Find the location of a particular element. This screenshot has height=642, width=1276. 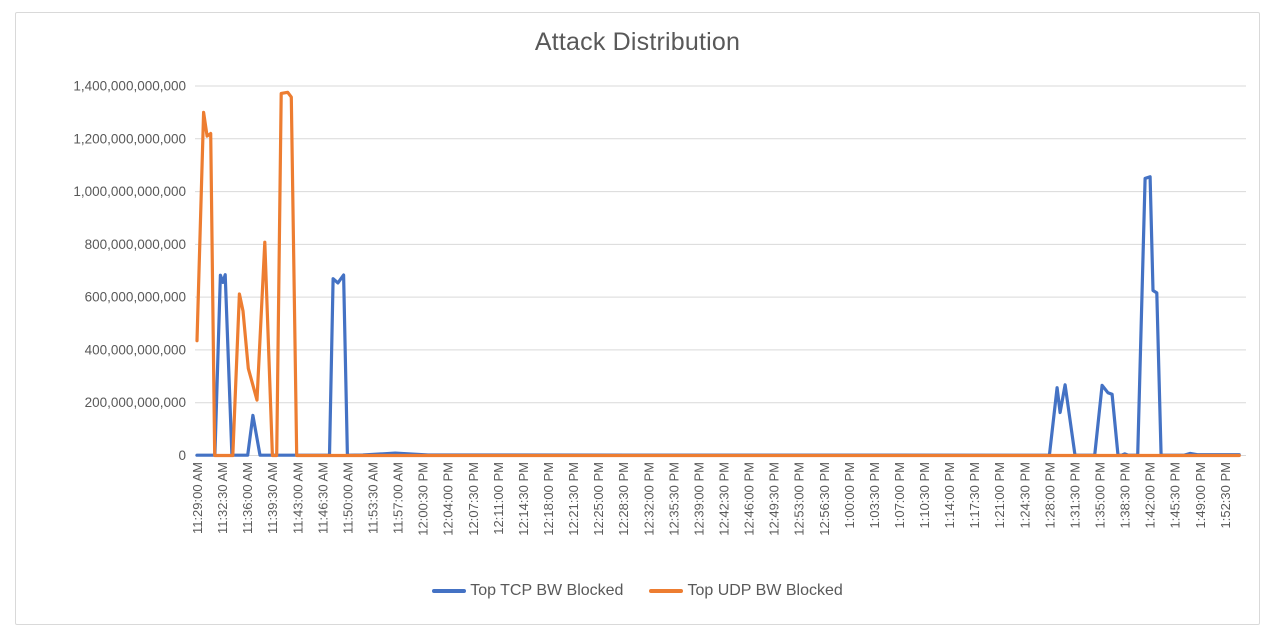

x-axis-tick-label: 1:00:00 PM is located at coordinates (849, 495).